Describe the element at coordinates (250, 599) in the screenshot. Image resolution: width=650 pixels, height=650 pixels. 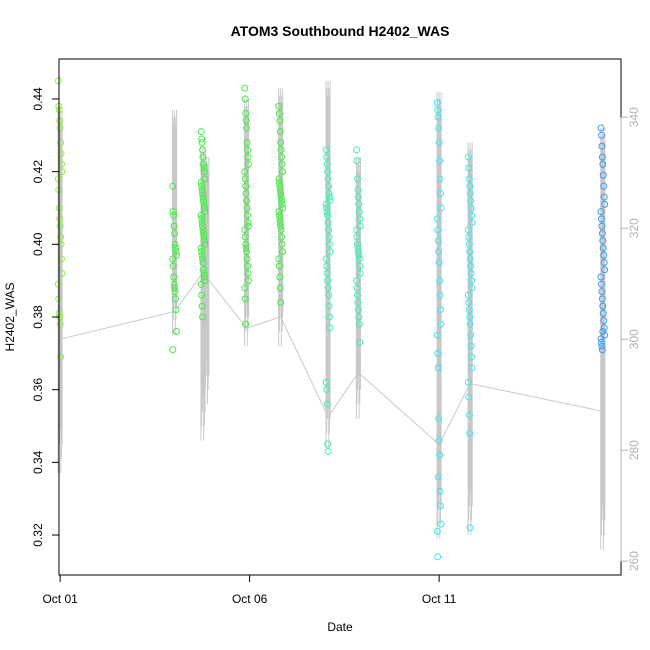
I see `x-tick-label: Oct 06` at that location.